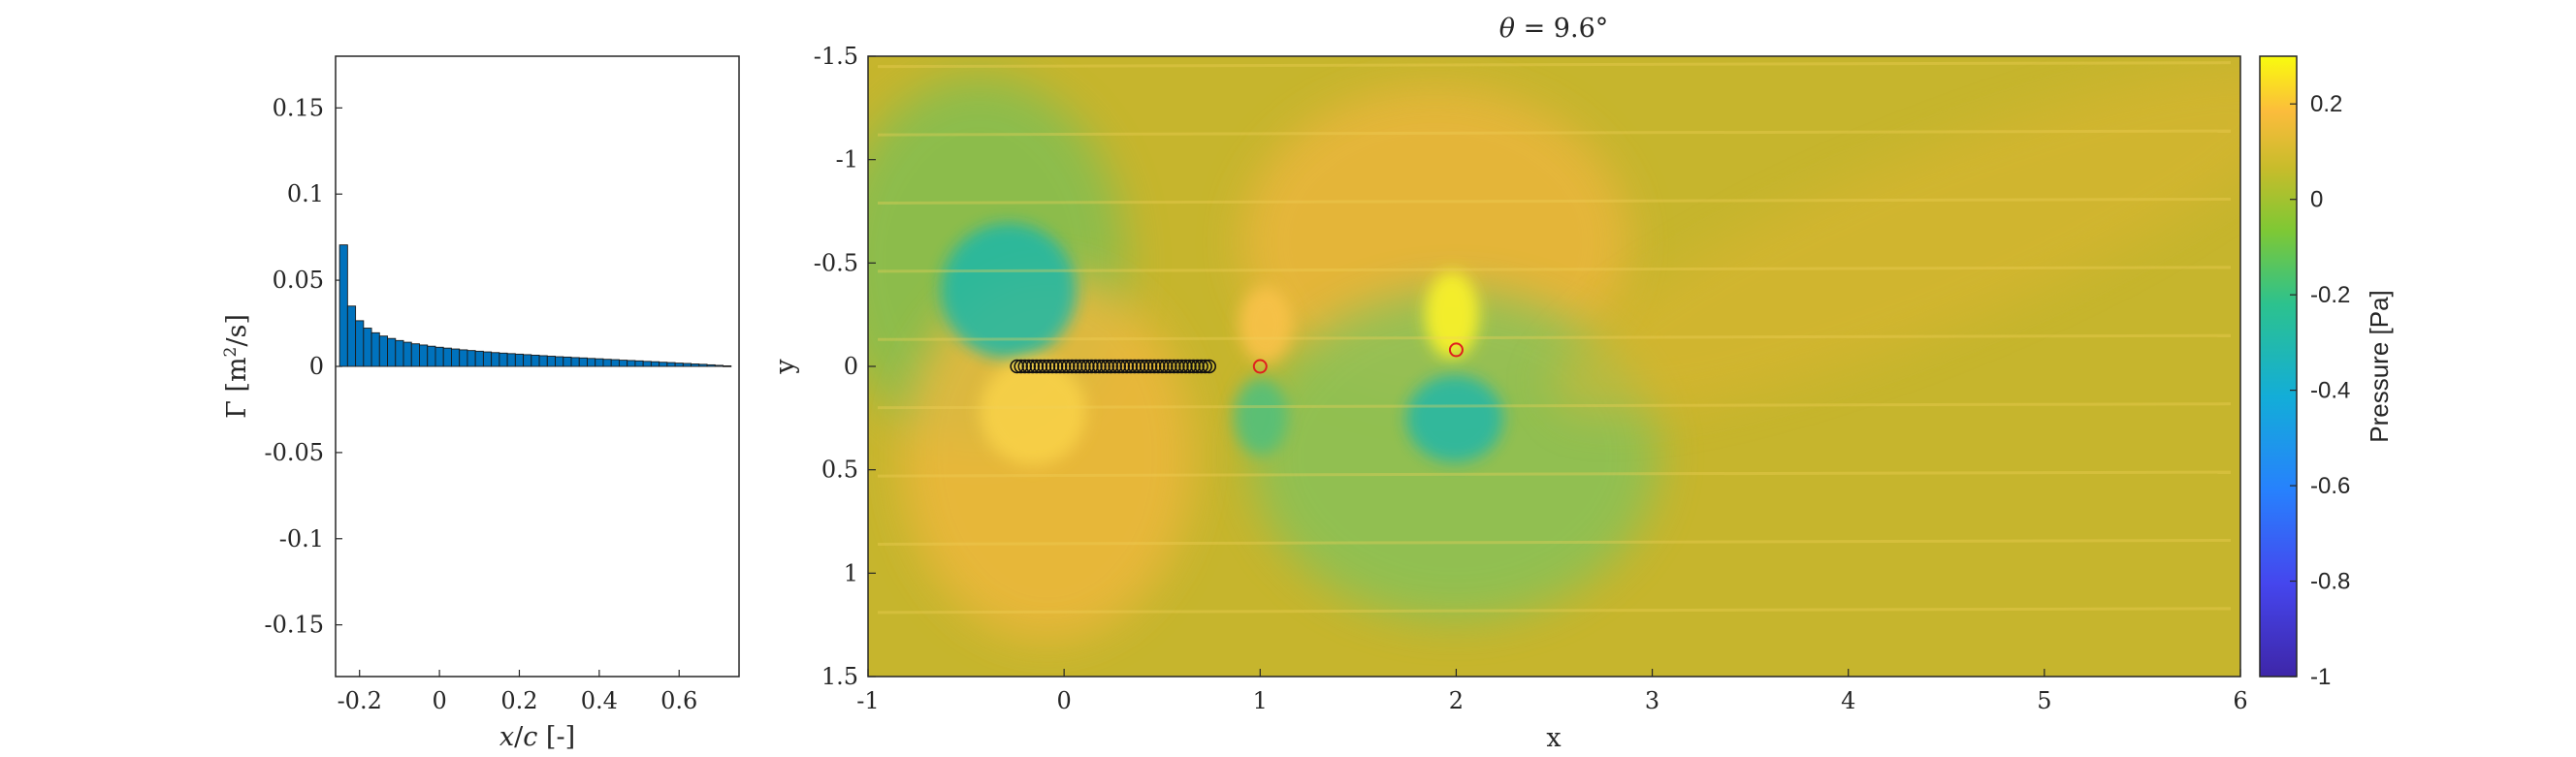 The image size is (2576, 757). I want to click on pressure-ytick-label: -1, so click(847, 159).